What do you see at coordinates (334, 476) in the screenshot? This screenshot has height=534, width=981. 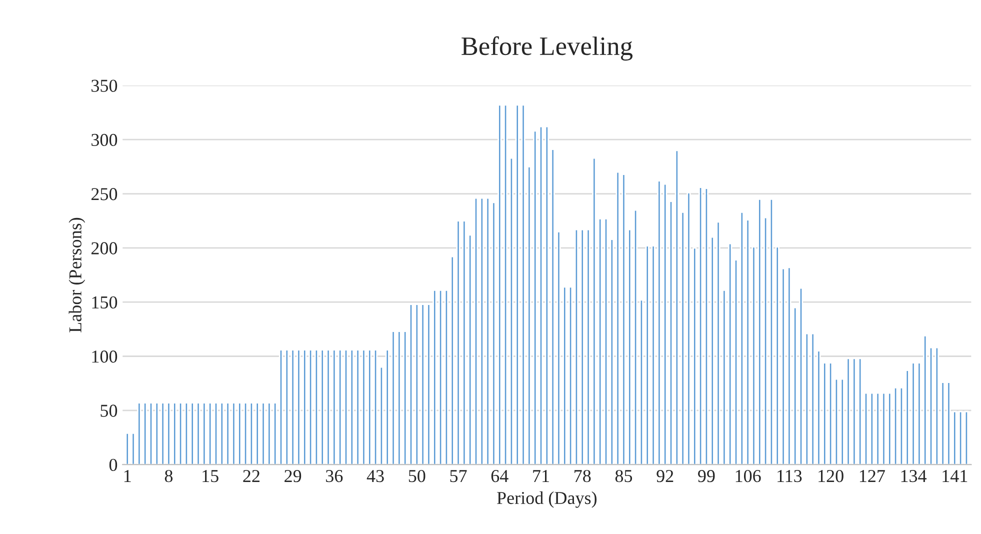 I see `x-tick-label: 36` at bounding box center [334, 476].